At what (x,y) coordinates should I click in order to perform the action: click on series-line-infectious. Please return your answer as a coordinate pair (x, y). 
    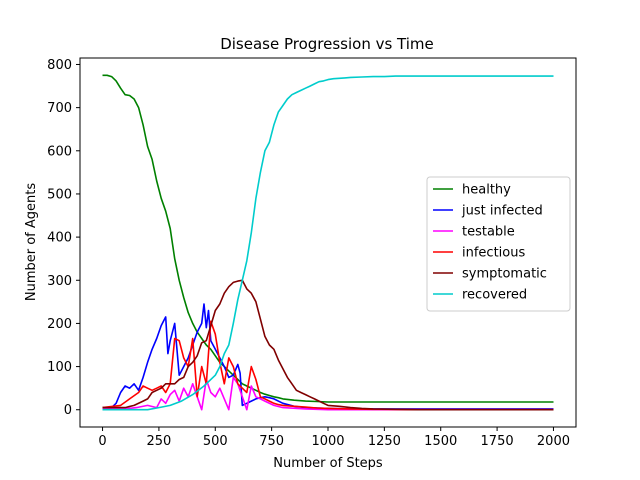
    Looking at the image, I should click on (328, 365).